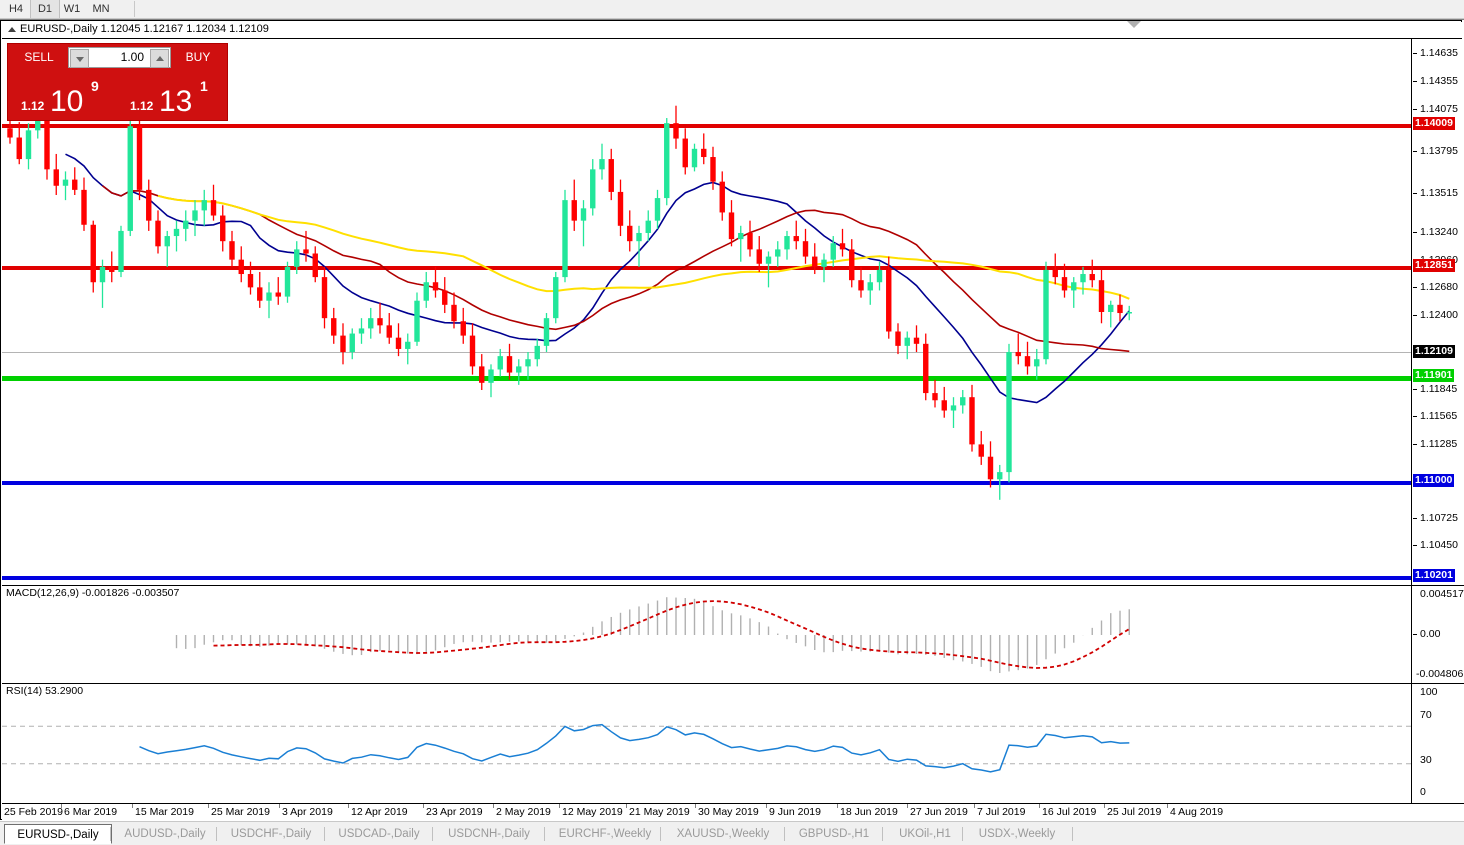 This screenshot has width=1464, height=845. I want to click on moving-average-line, so click(643, 247).